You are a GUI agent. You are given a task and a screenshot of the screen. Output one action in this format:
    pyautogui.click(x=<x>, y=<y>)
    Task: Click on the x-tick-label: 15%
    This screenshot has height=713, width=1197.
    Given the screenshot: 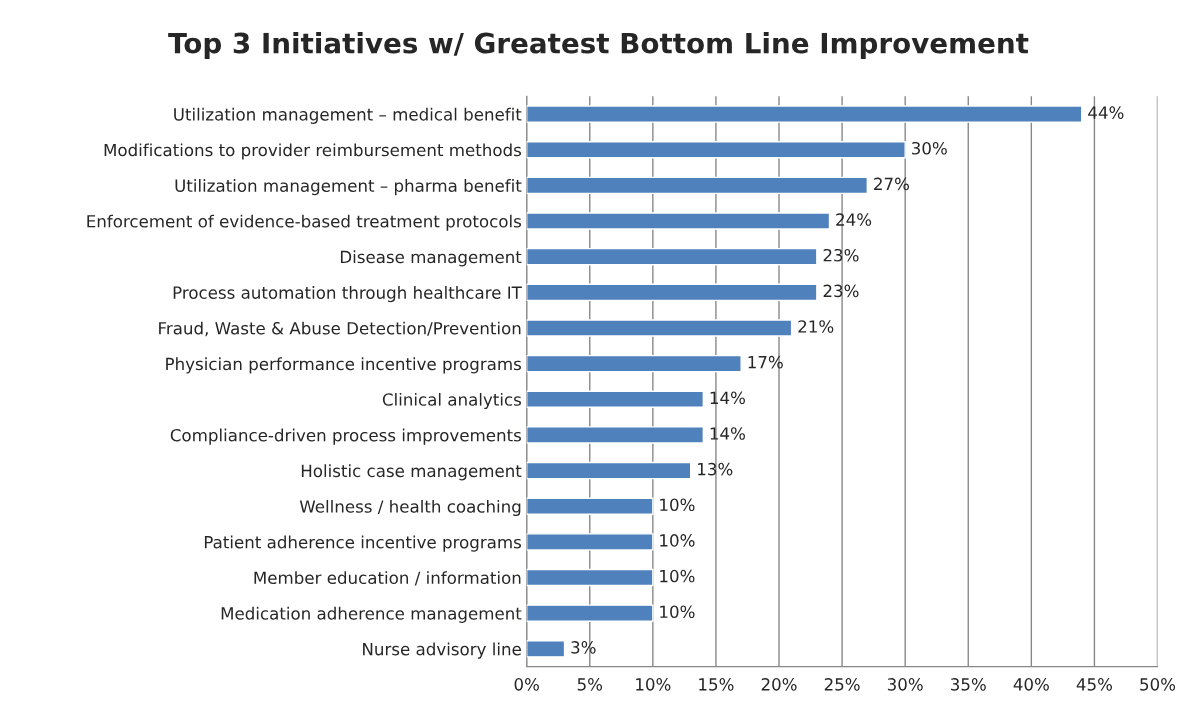 What is the action you would take?
    pyautogui.click(x=716, y=684)
    